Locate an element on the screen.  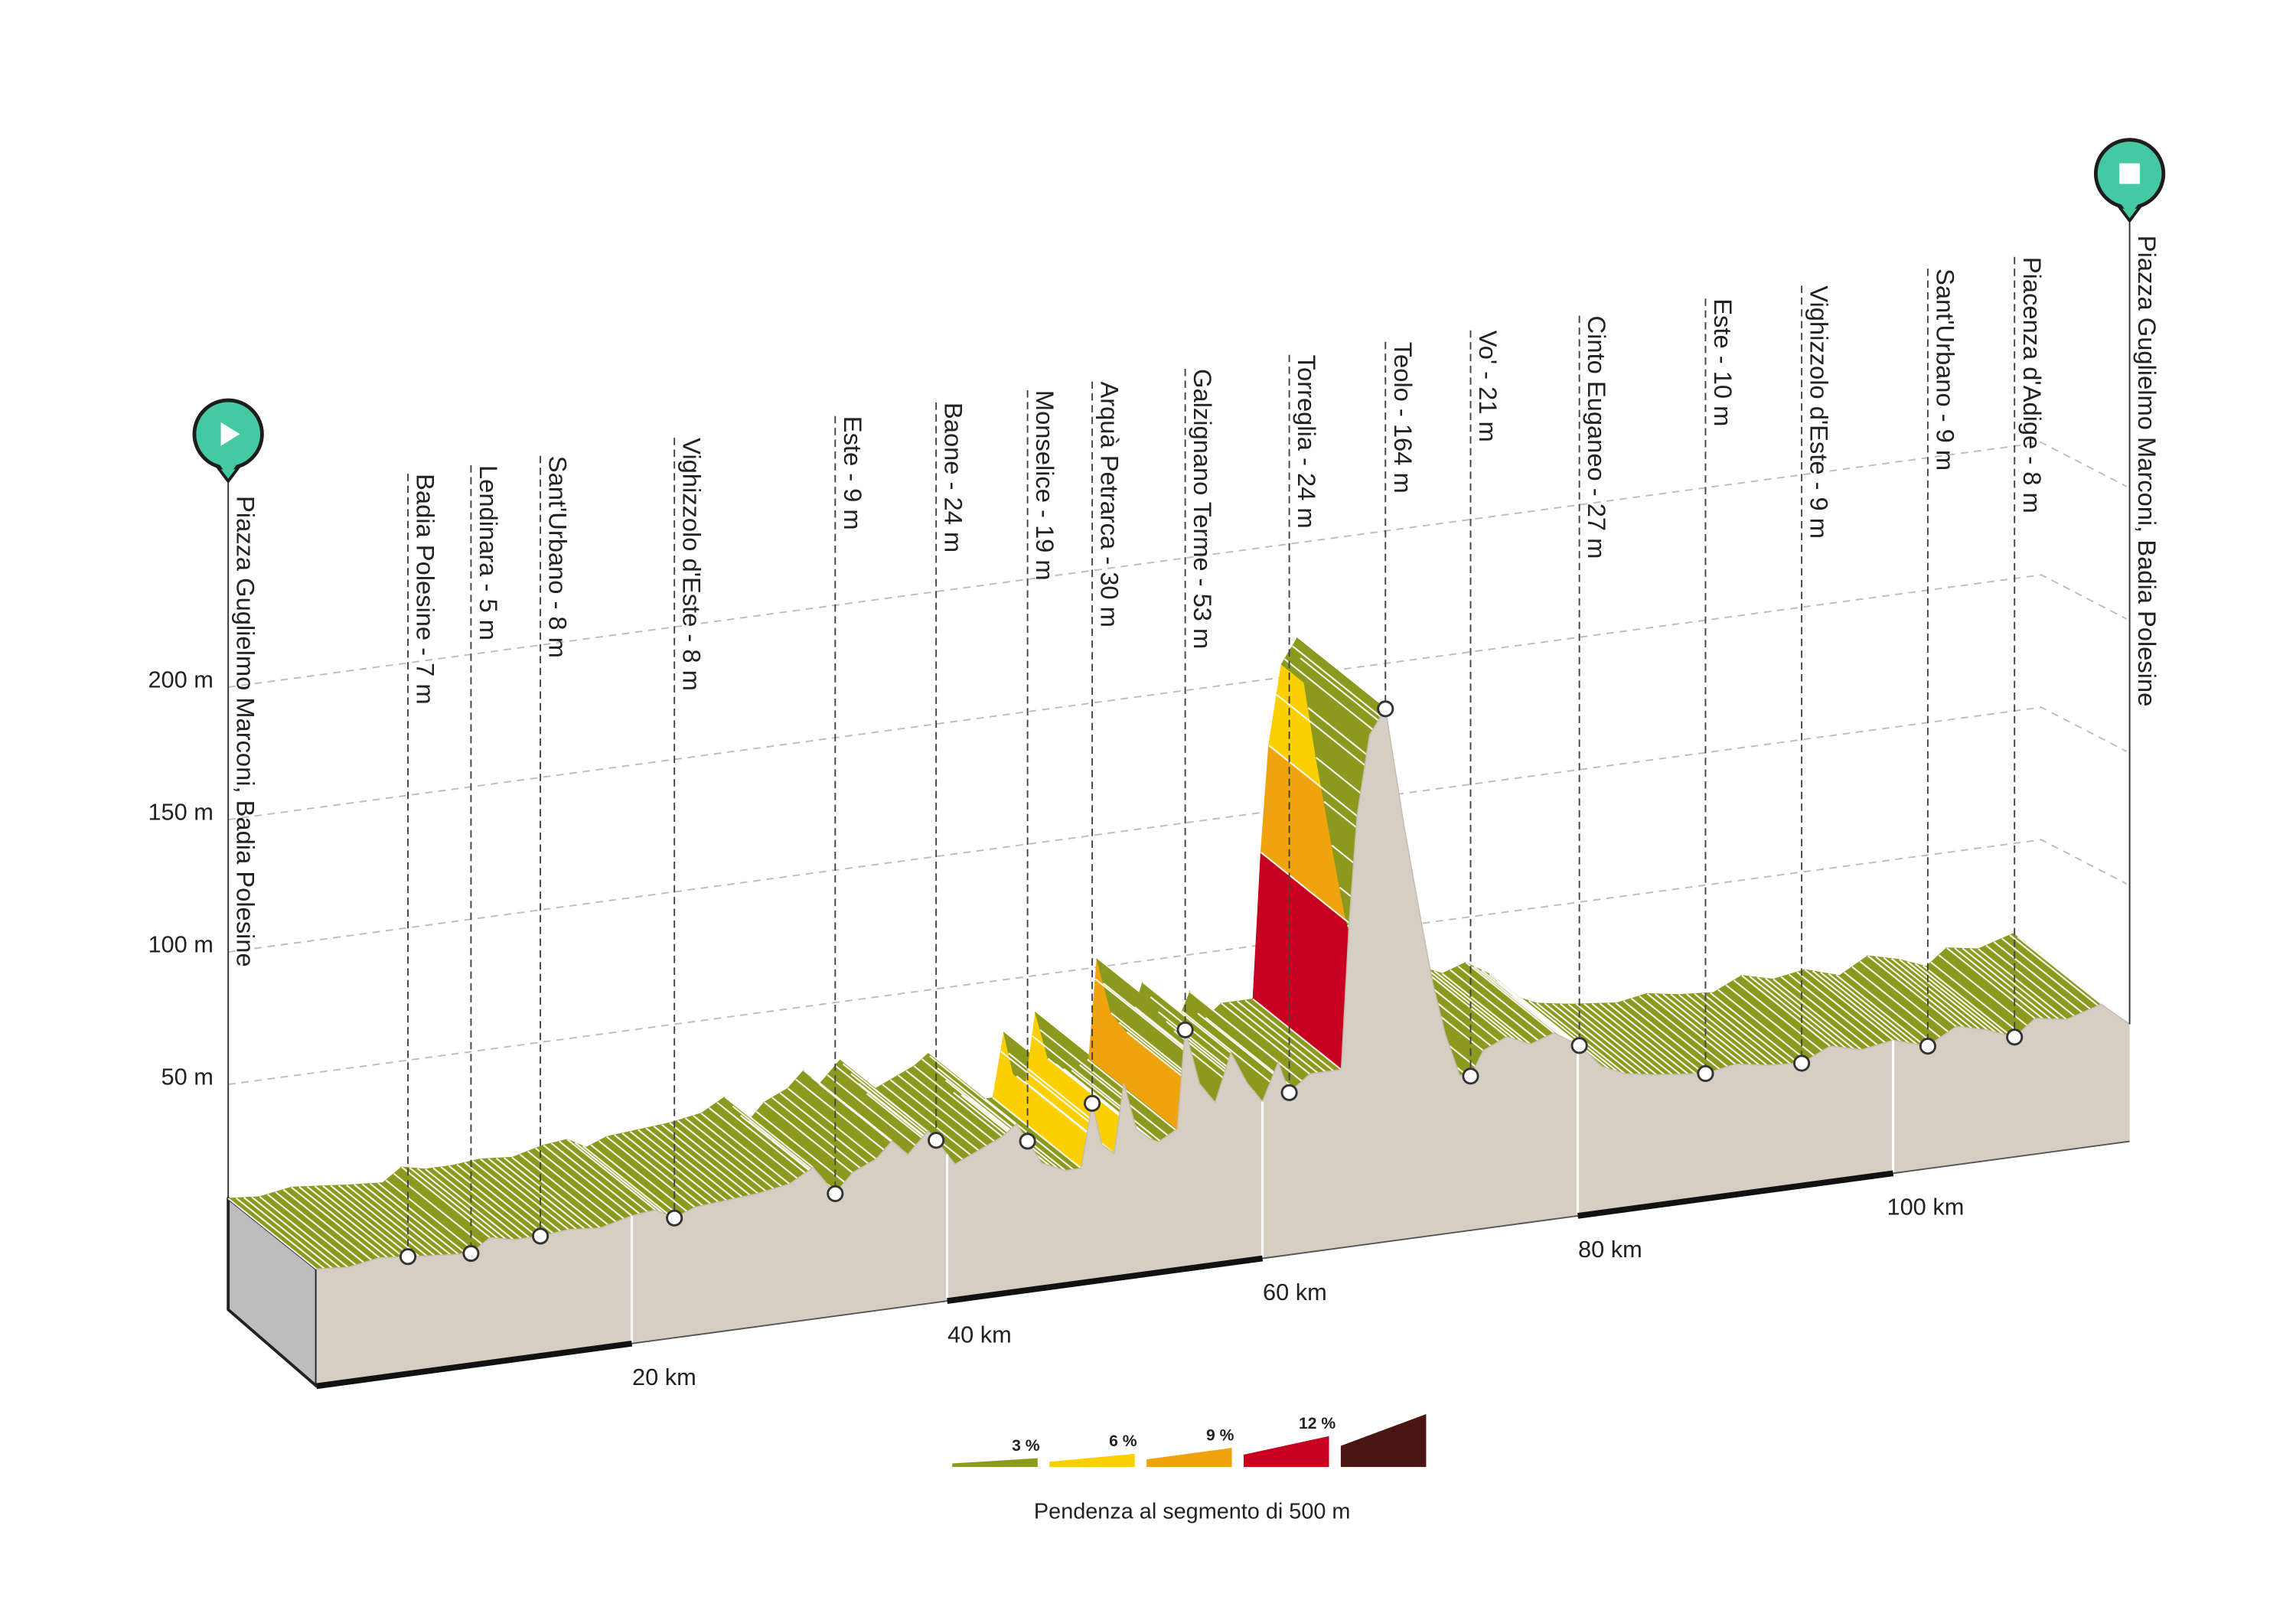
start-label: Piazza Guglielmo Marconi, Badia Polesine is located at coordinates (246, 731).